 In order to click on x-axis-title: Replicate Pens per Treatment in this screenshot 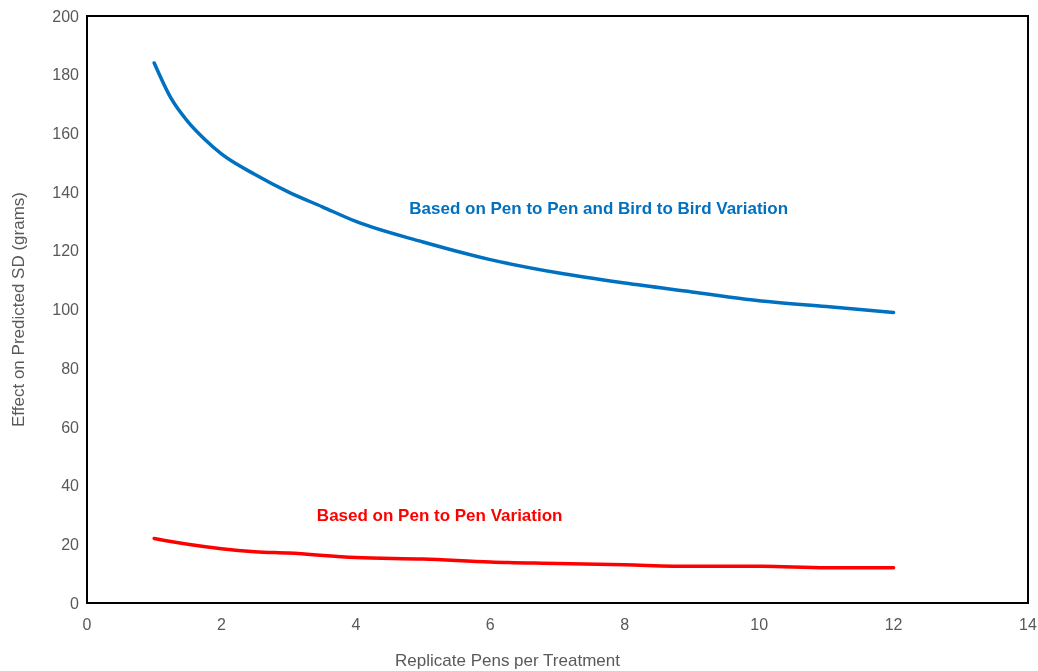, I will do `click(508, 660)`.